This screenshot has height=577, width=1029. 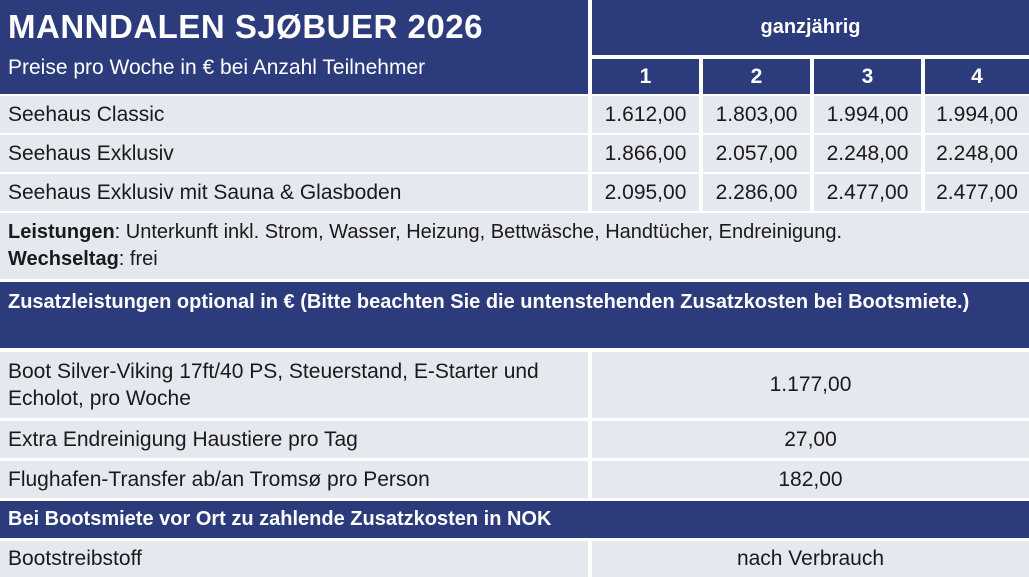 What do you see at coordinates (810, 27) in the screenshot?
I see `season-header: ganzjährig` at bounding box center [810, 27].